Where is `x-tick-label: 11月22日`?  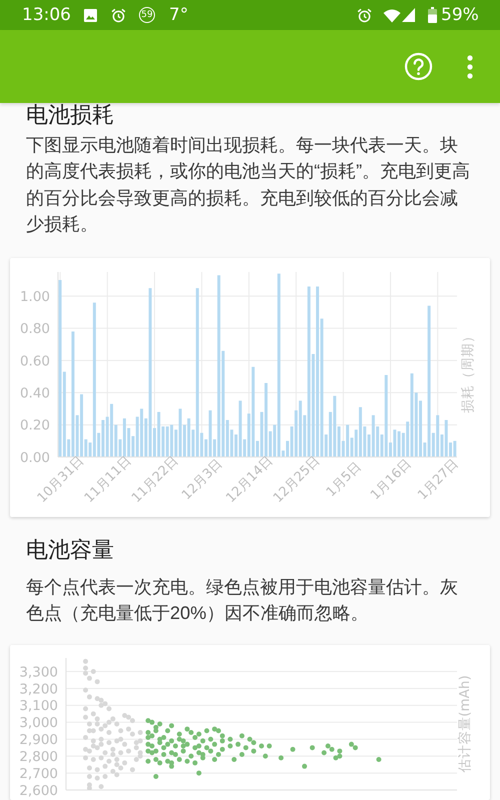
x-tick-label: 11月22日 is located at coordinates (155, 480).